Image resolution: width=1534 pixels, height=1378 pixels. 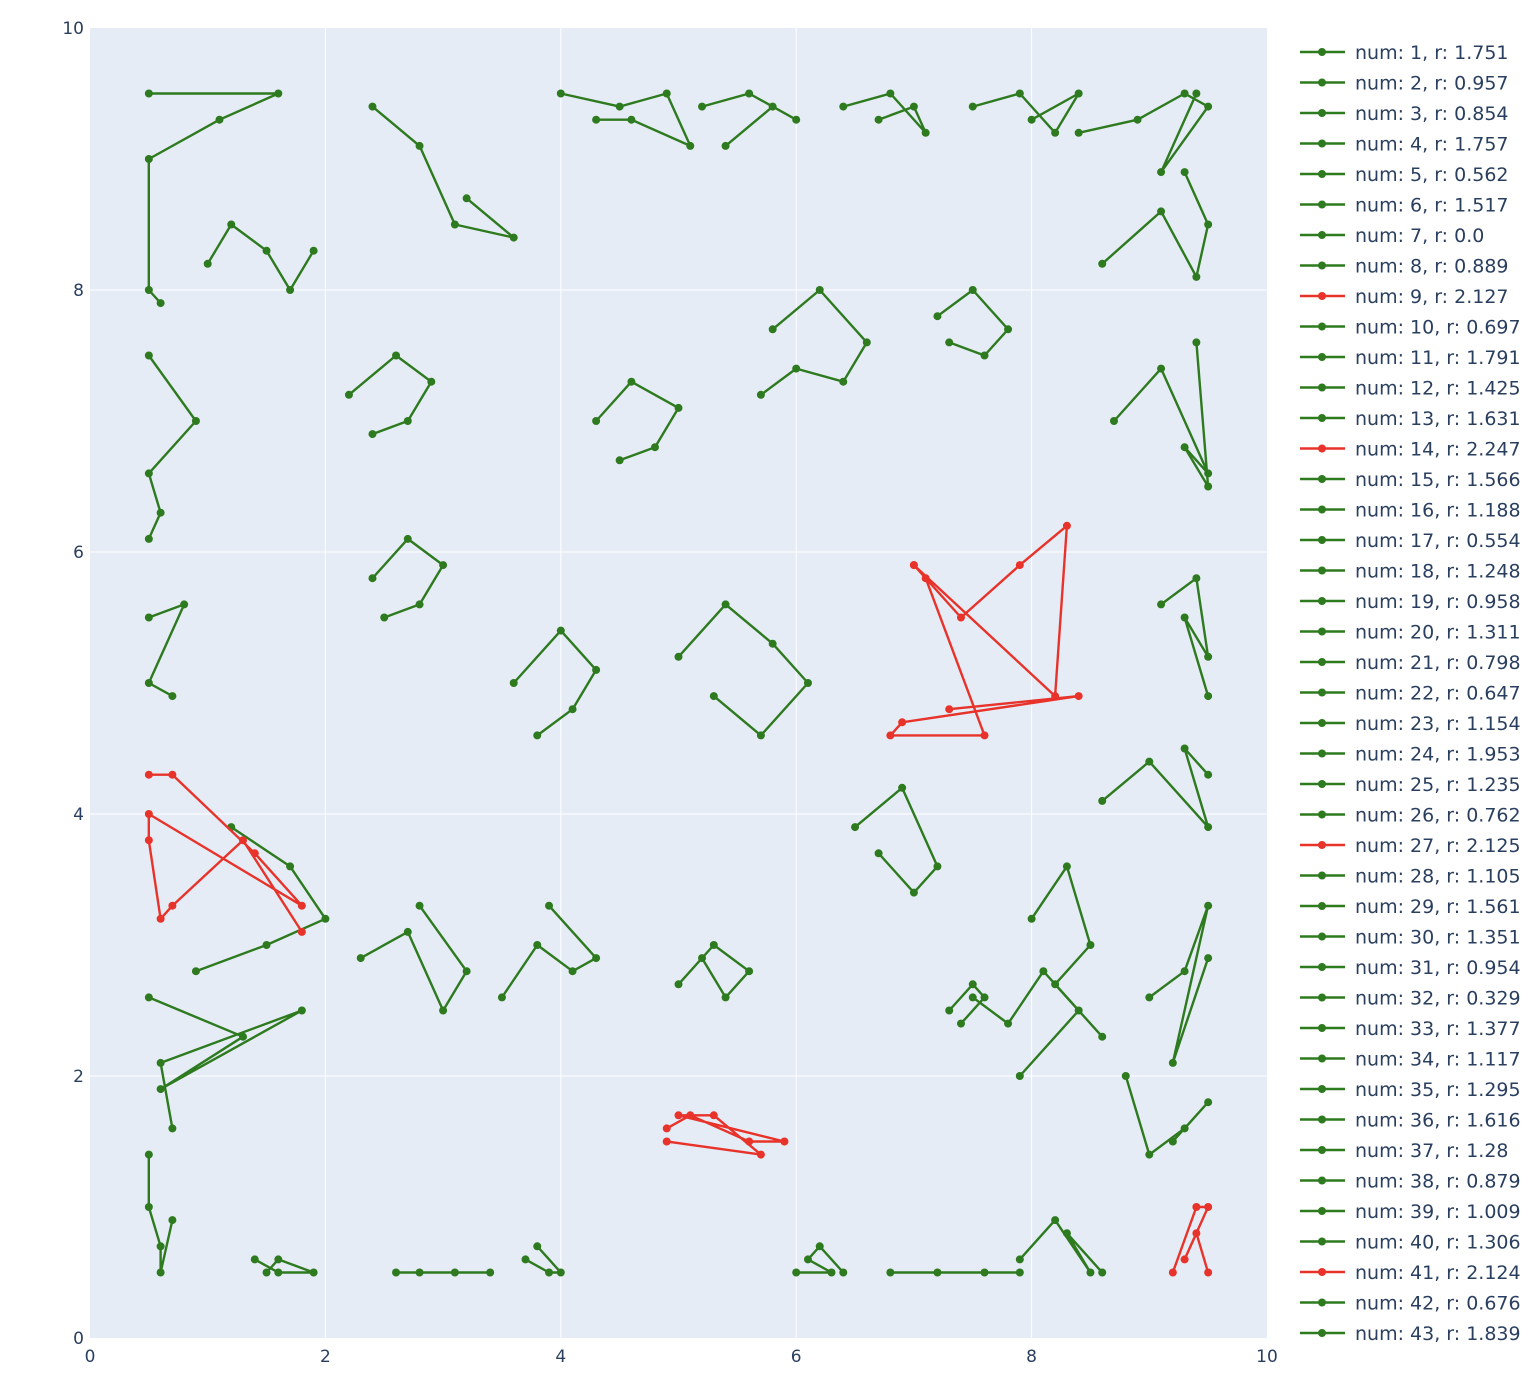 I want to click on legend-item: num: 21, r: 0.798, so click(x=1410, y=663).